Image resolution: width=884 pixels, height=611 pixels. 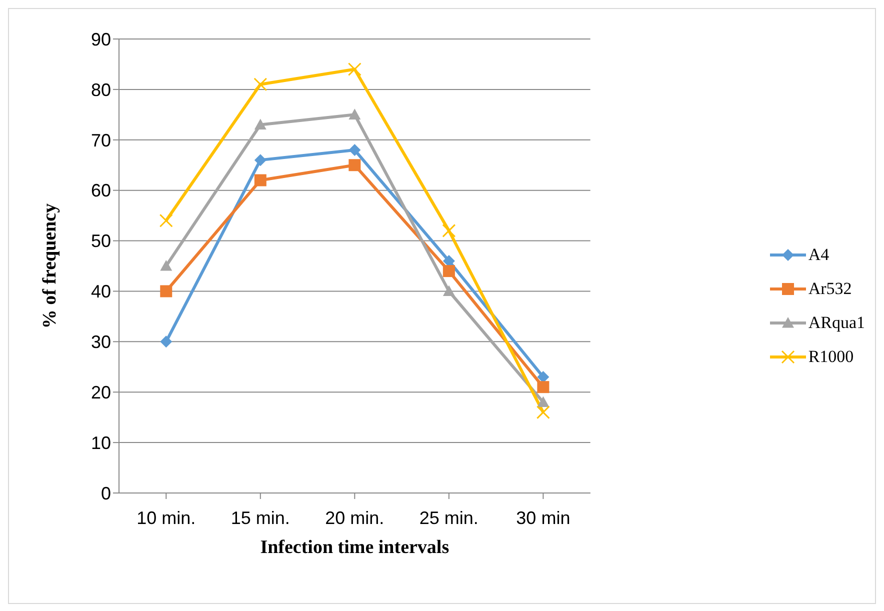 I want to click on y-tick-label: 80, so click(x=100, y=90).